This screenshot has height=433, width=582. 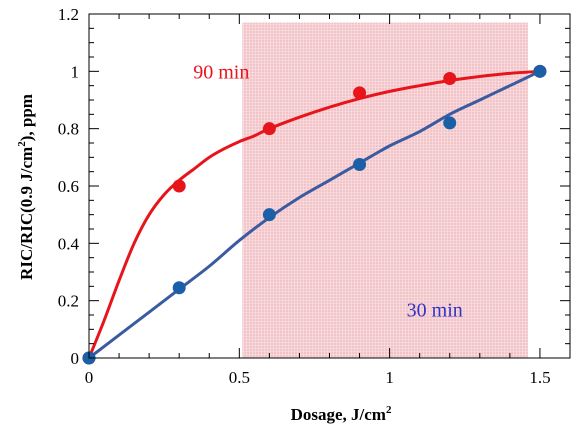 What do you see at coordinates (389, 377) in the screenshot?
I see `x-tick-label-2: 1` at bounding box center [389, 377].